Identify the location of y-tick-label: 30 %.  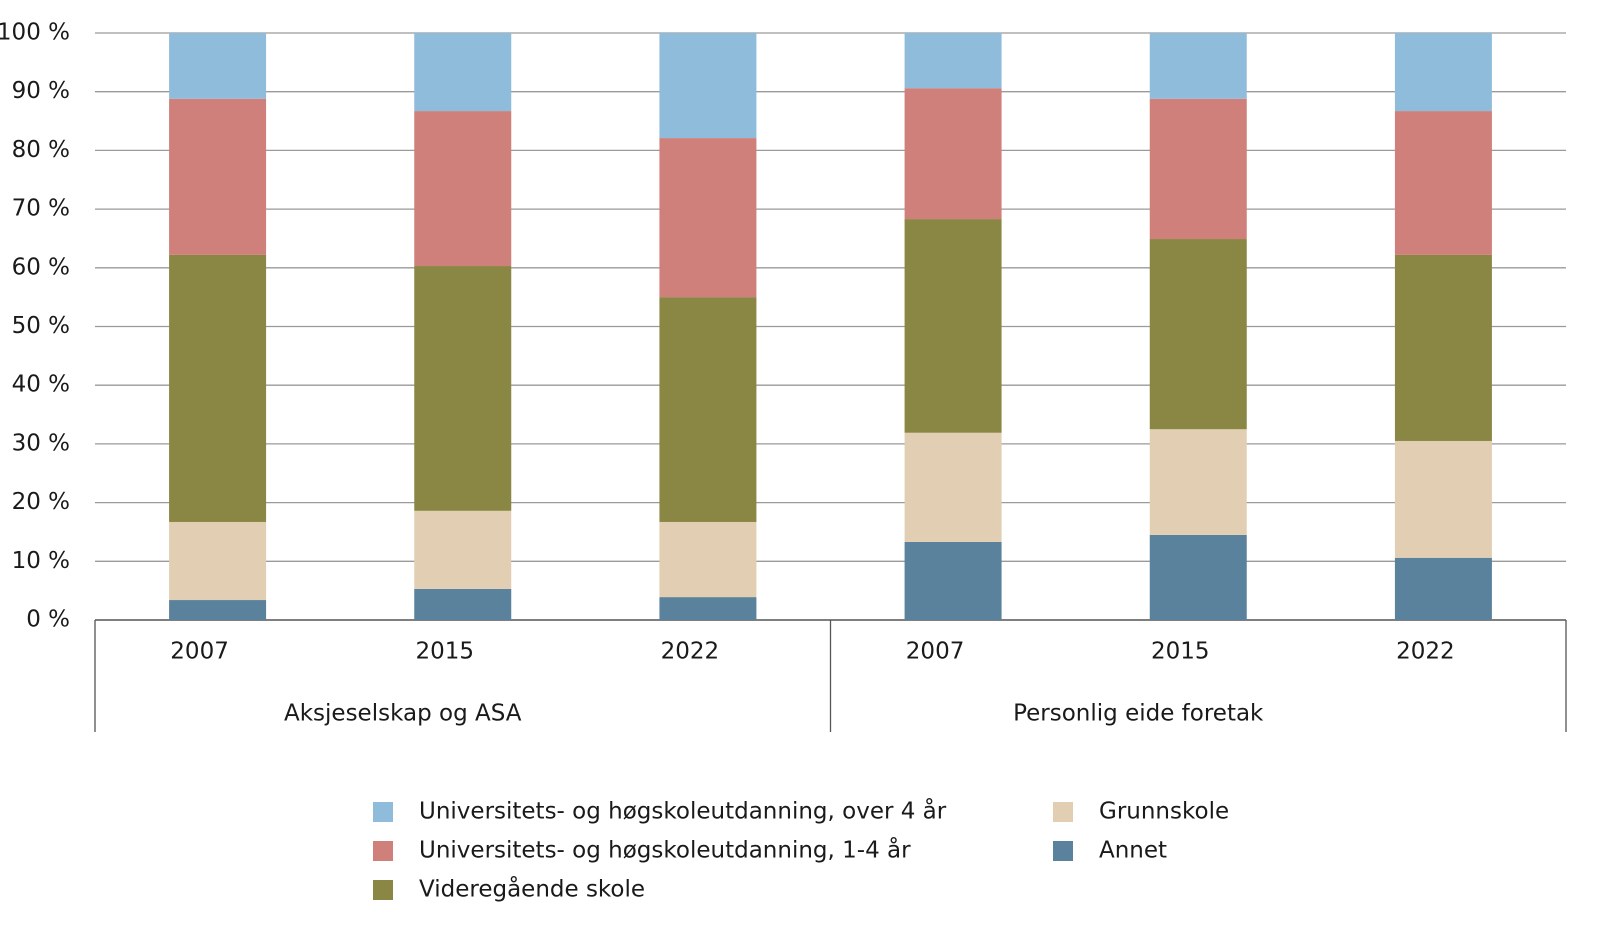
(41, 443).